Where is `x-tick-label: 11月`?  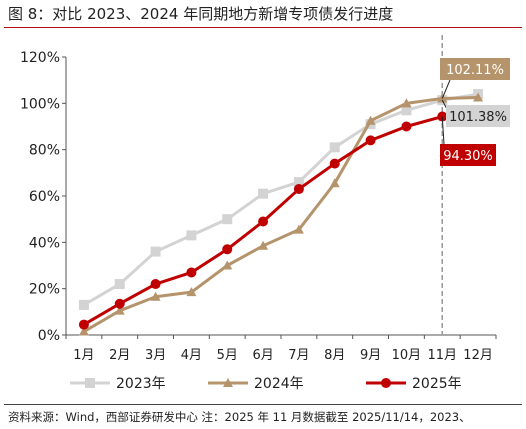 x-tick-label: 11月 is located at coordinates (442, 355).